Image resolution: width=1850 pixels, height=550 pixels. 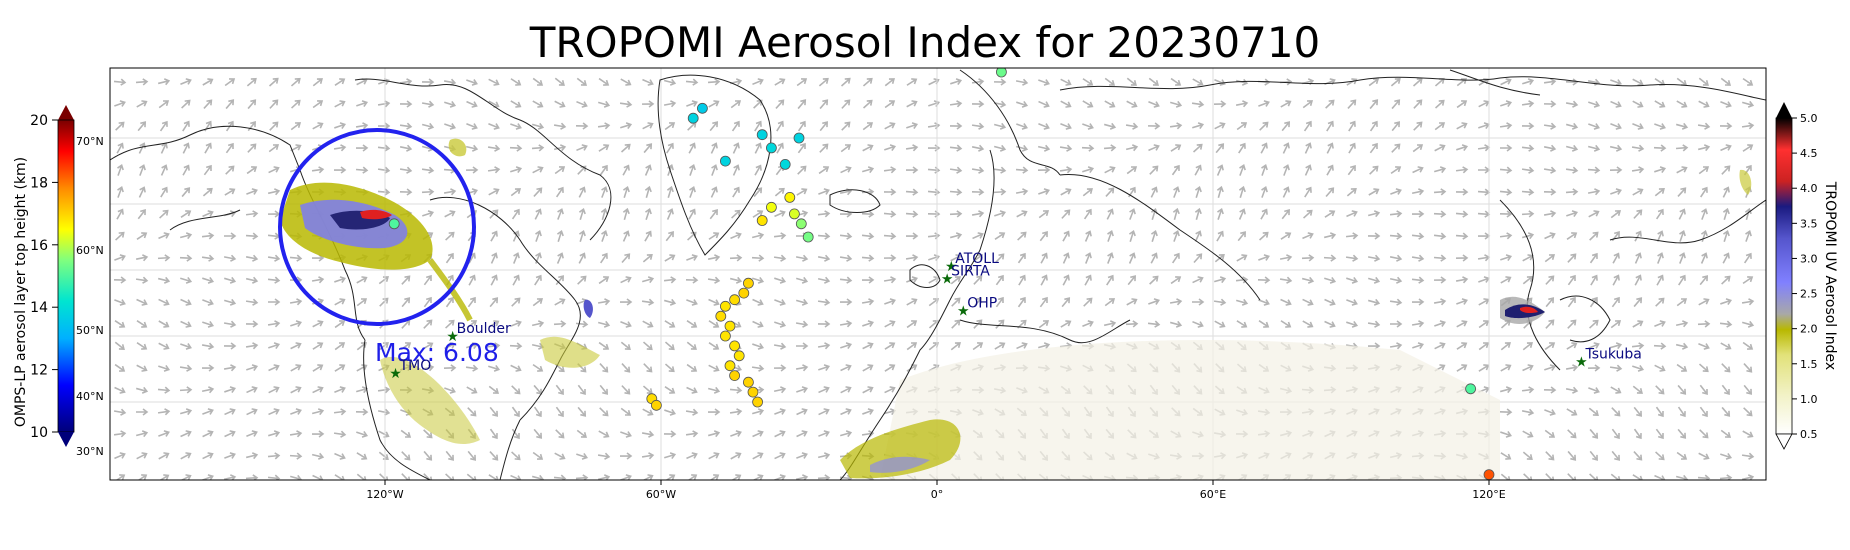 I want to click on max-annotation: Max: 6.08, so click(x=437, y=352).